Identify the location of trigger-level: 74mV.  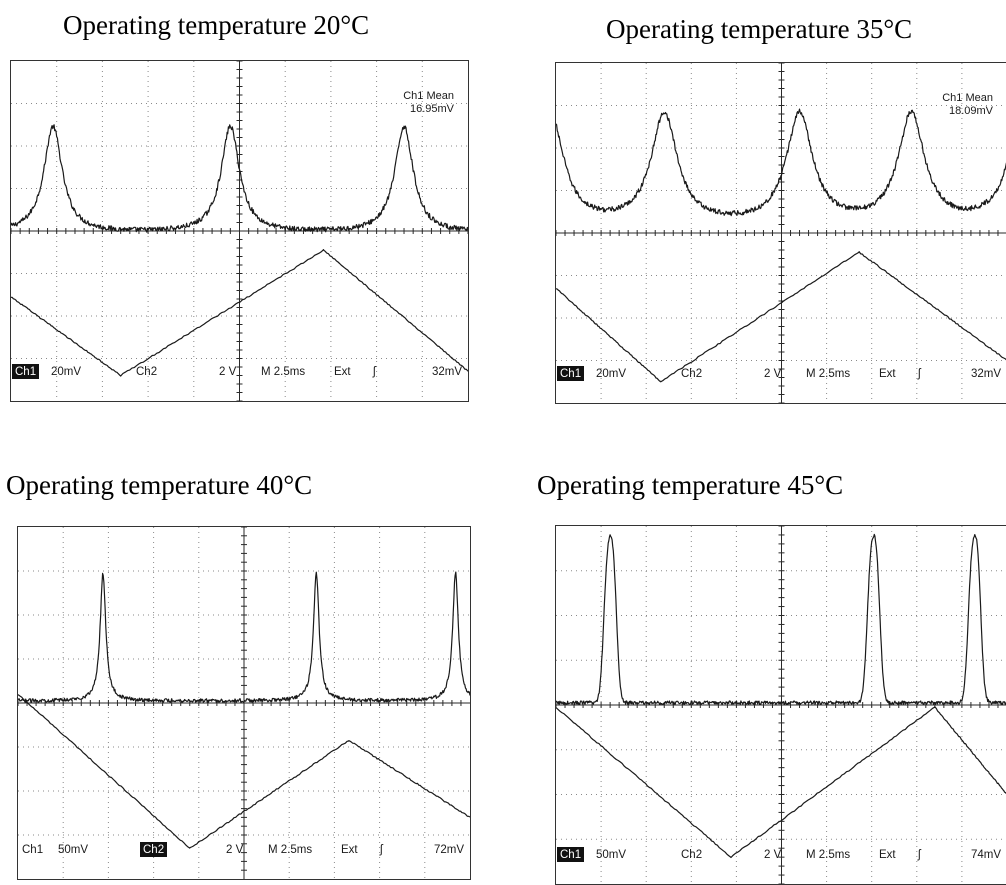
(986, 855).